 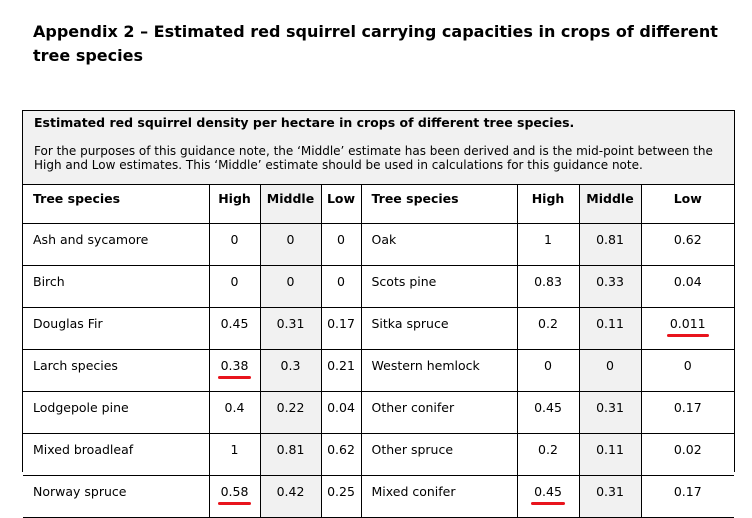 I want to click on high-cell-highlighted: 0.58, so click(x=234, y=496).